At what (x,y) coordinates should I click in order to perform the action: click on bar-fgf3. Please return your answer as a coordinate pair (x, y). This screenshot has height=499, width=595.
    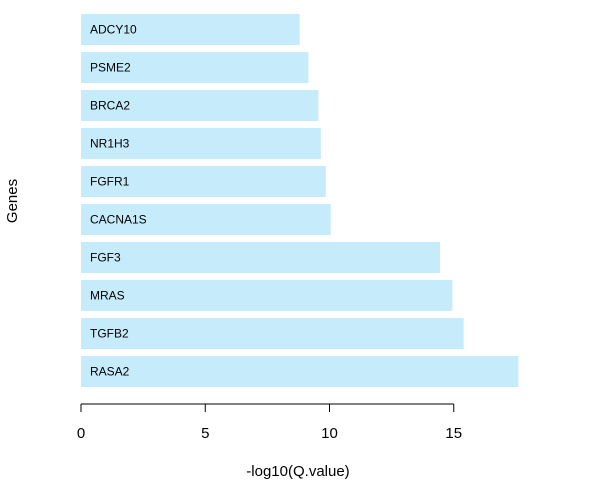
    Looking at the image, I should click on (261, 257).